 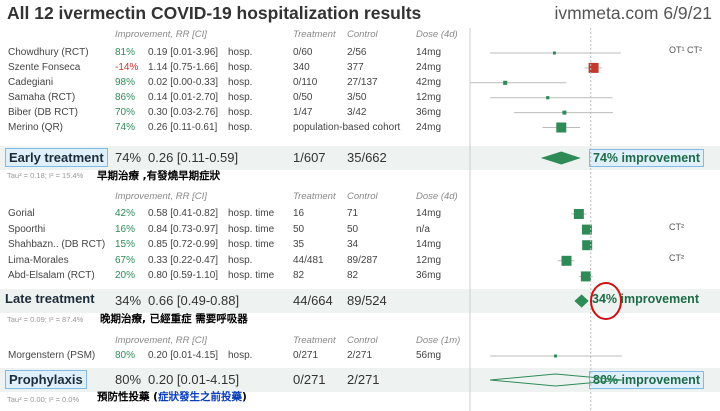 What do you see at coordinates (45, 319) in the screenshot?
I see `heterogeneity-stat: Tau² = 0.09; I² = 87.4%` at bounding box center [45, 319].